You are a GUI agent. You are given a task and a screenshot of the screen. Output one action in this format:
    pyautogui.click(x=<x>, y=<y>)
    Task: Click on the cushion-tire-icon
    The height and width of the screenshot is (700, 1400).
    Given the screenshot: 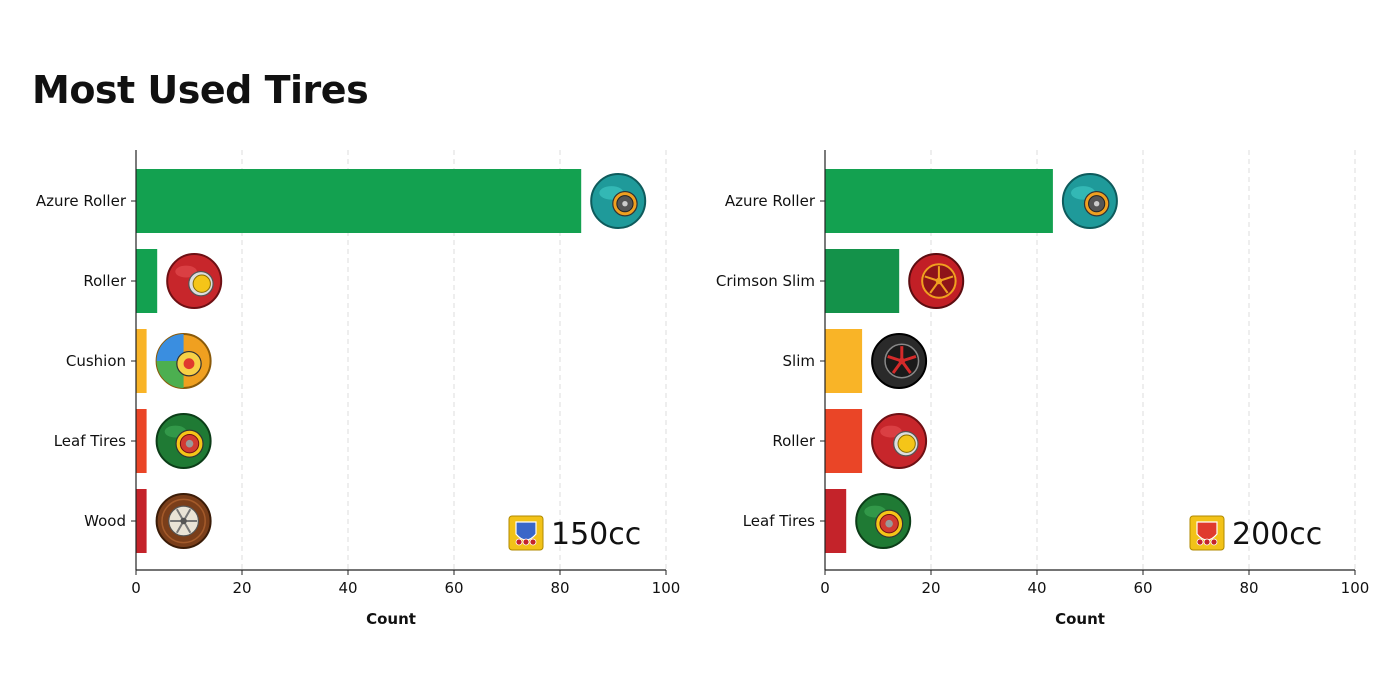 What is the action you would take?
    pyautogui.click(x=183, y=361)
    